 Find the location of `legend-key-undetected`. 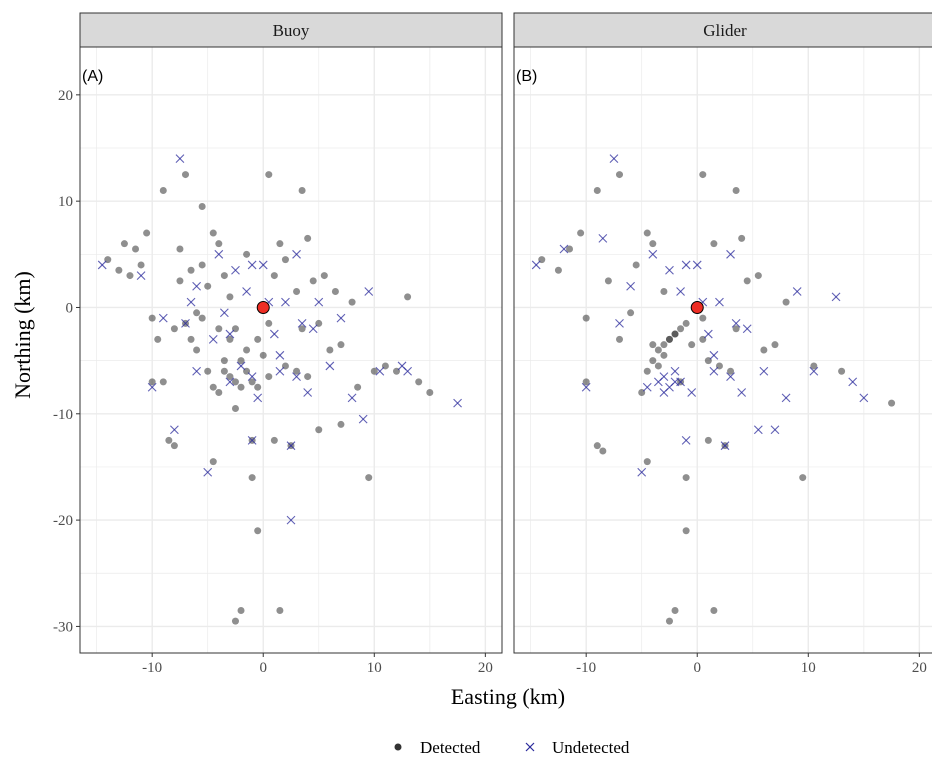

legend-key-undetected is located at coordinates (530, 747).